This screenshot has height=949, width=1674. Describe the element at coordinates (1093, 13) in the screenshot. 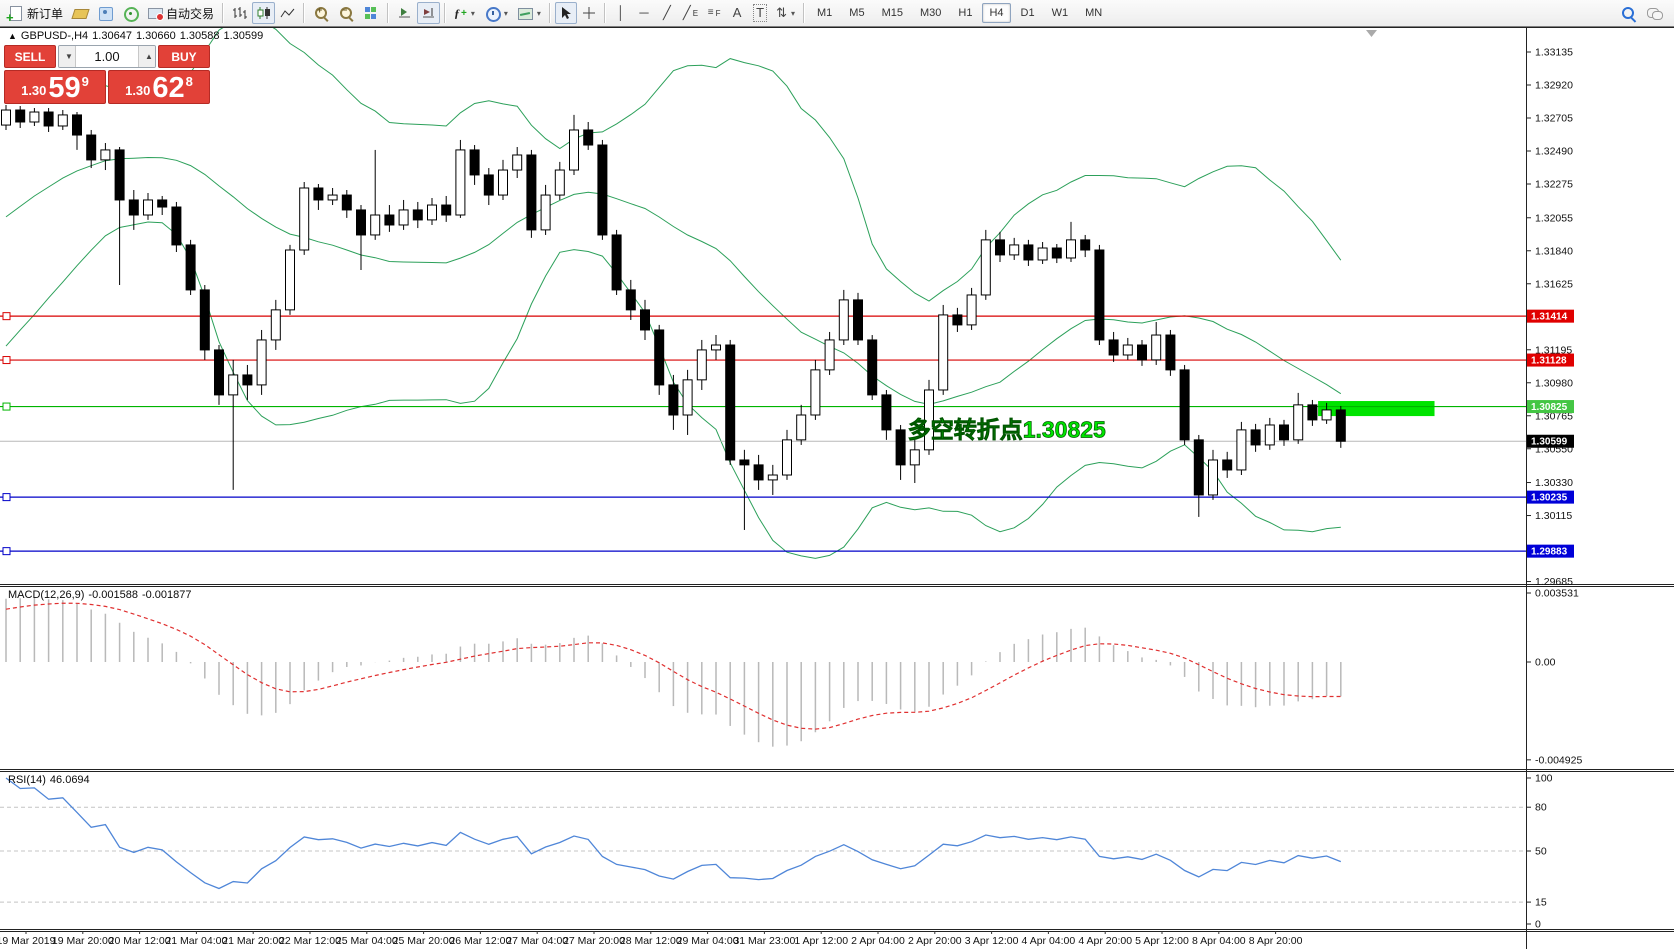

I see `timeframe-button-mn: MN` at that location.